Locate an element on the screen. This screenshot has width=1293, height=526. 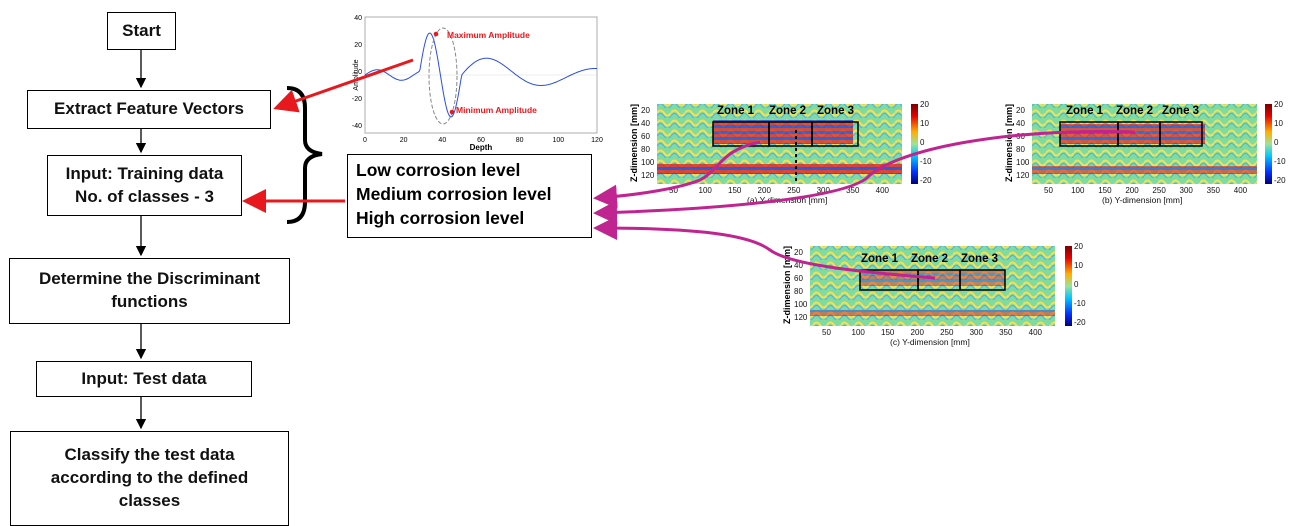
training-data-box: Input: Training data No. of classes - 3 is located at coordinates (144, 185).